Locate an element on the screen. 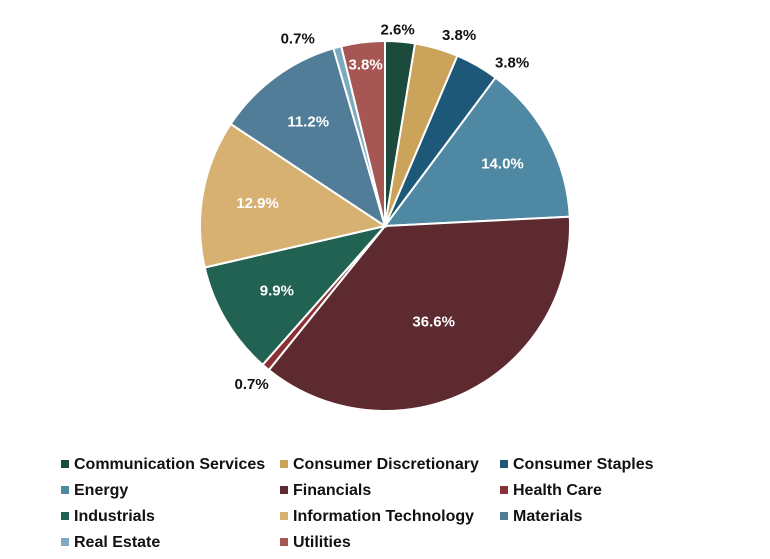 The height and width of the screenshot is (559, 770). legend-item-industrials: Industrials is located at coordinates (108, 517).